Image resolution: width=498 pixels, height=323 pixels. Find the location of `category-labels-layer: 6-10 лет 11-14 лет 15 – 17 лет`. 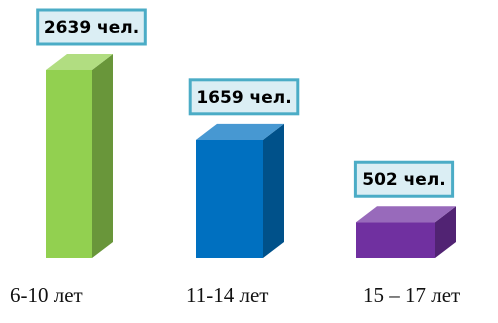

category-labels-layer: 6-10 лет 11-14 лет 15 – 17 лет is located at coordinates (235, 295).